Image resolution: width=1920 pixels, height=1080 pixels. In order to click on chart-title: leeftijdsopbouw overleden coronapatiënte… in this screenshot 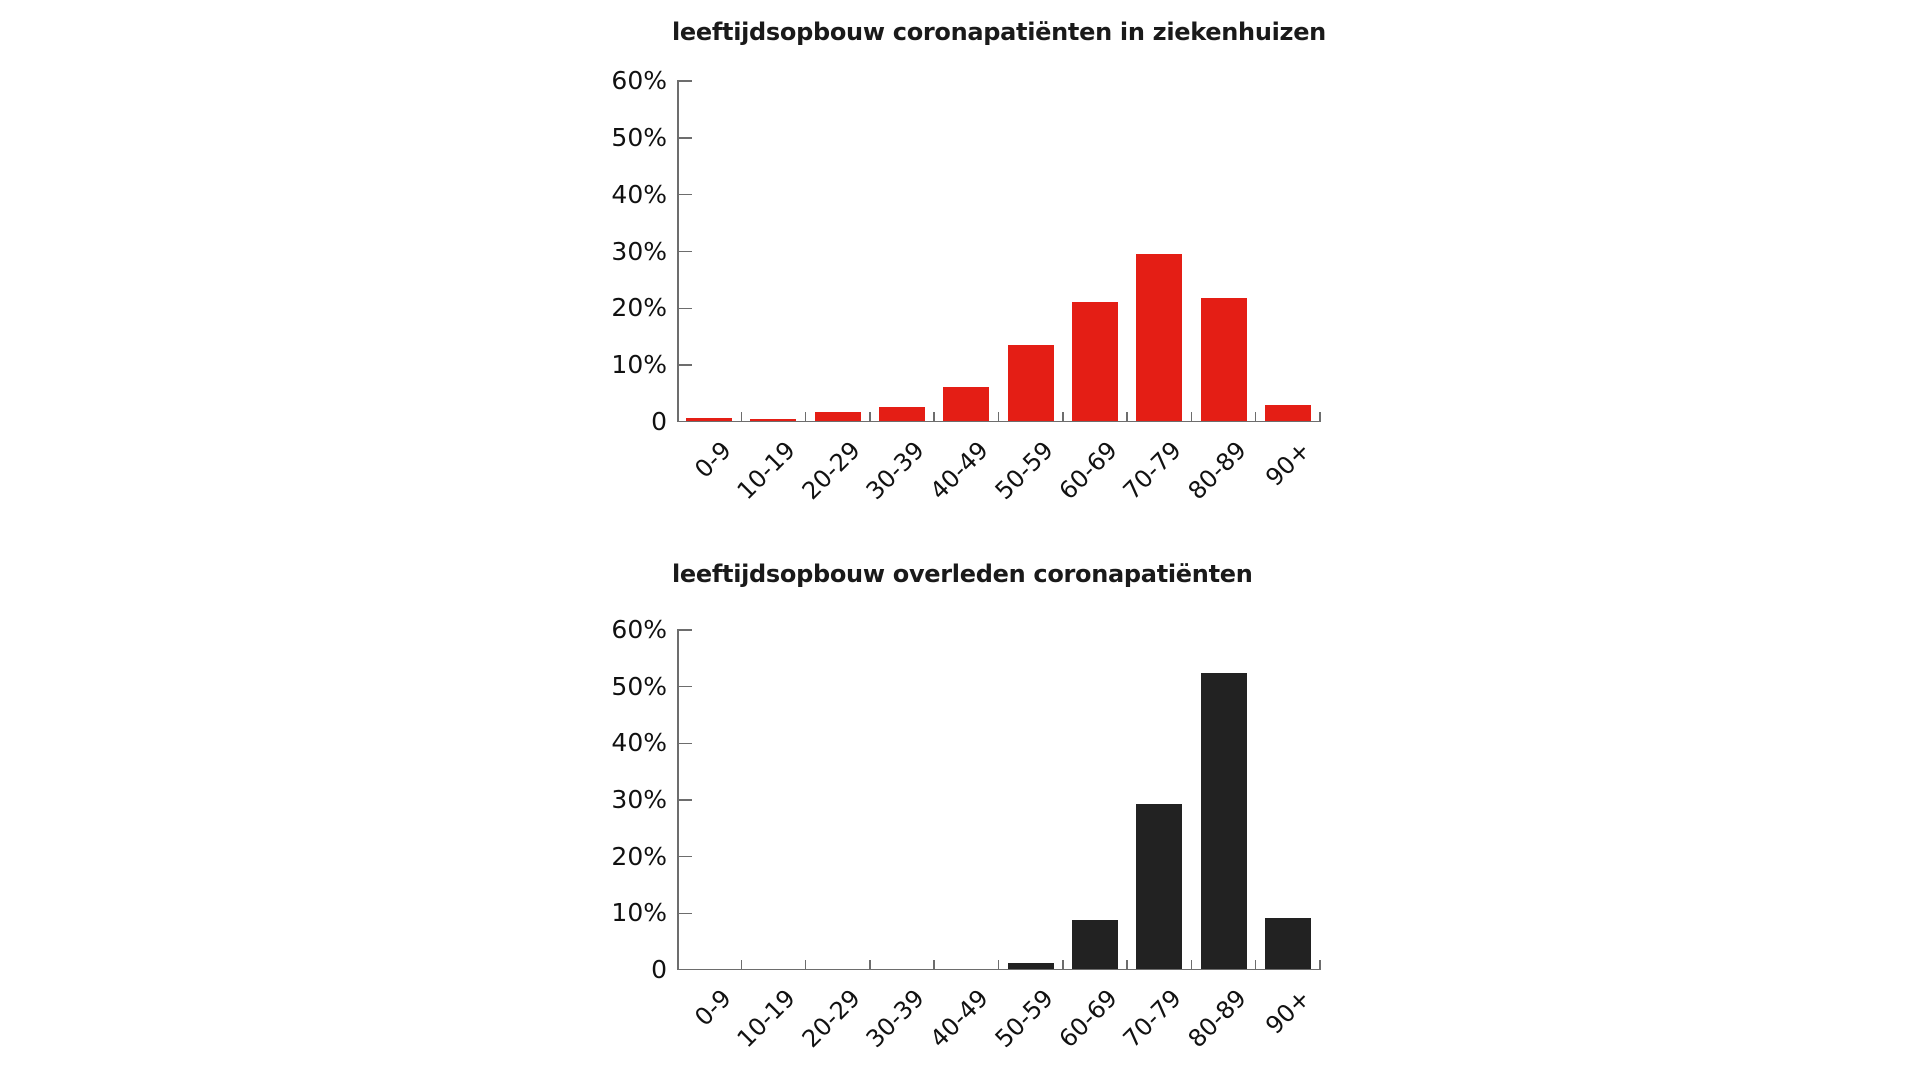, I will do `click(962, 574)`.